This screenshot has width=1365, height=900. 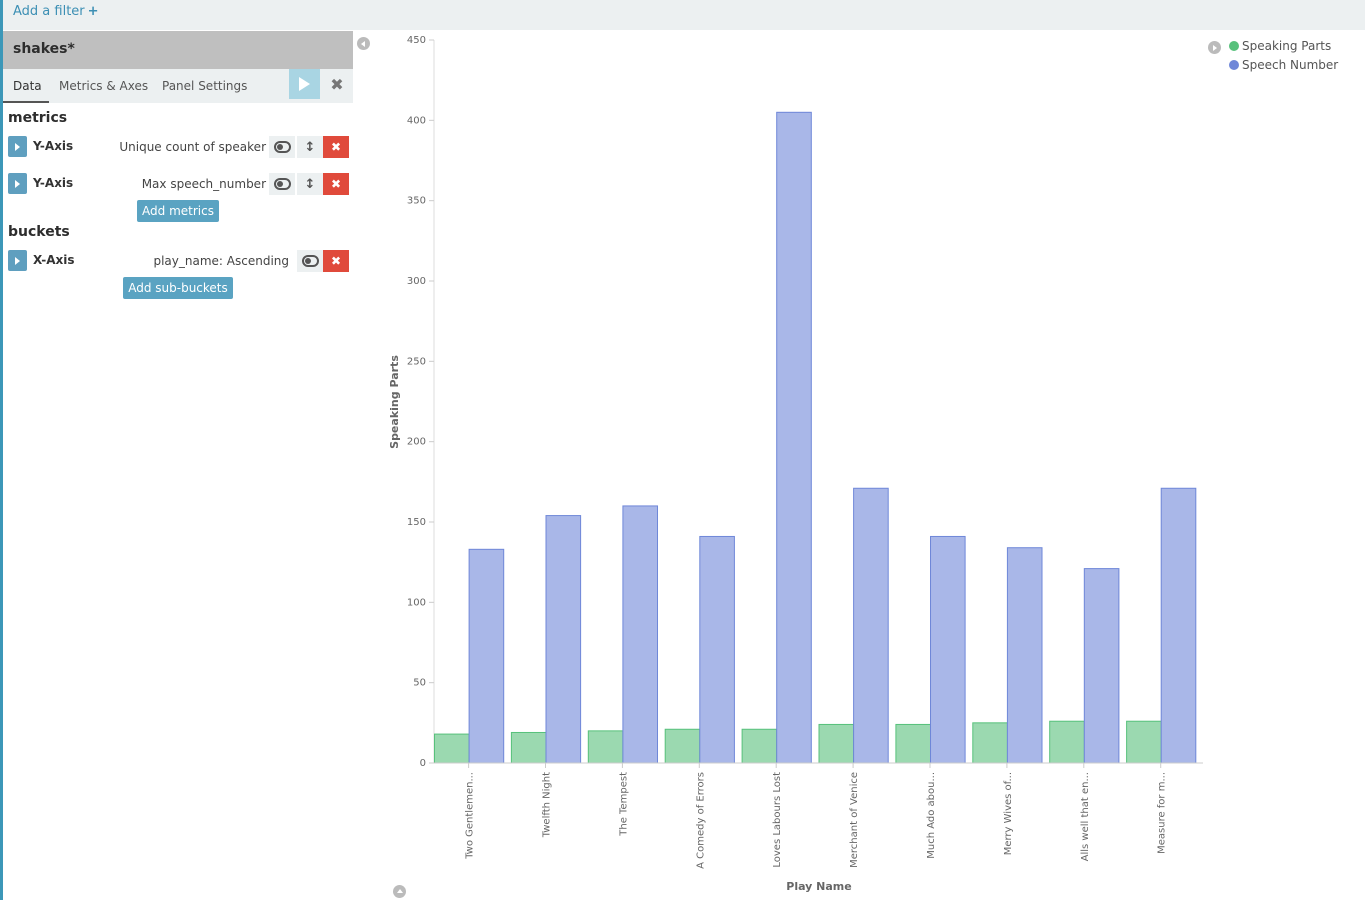 I want to click on x-tick-label: Loves Labours Lost, so click(x=777, y=820).